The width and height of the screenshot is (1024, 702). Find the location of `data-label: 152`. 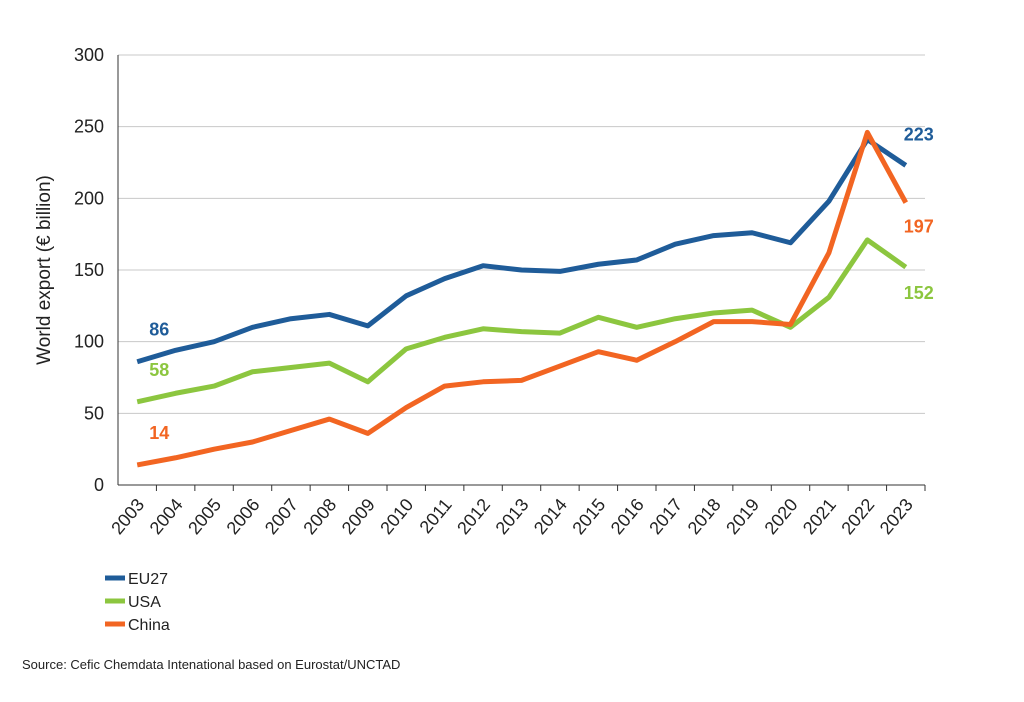

data-label: 152 is located at coordinates (919, 293).